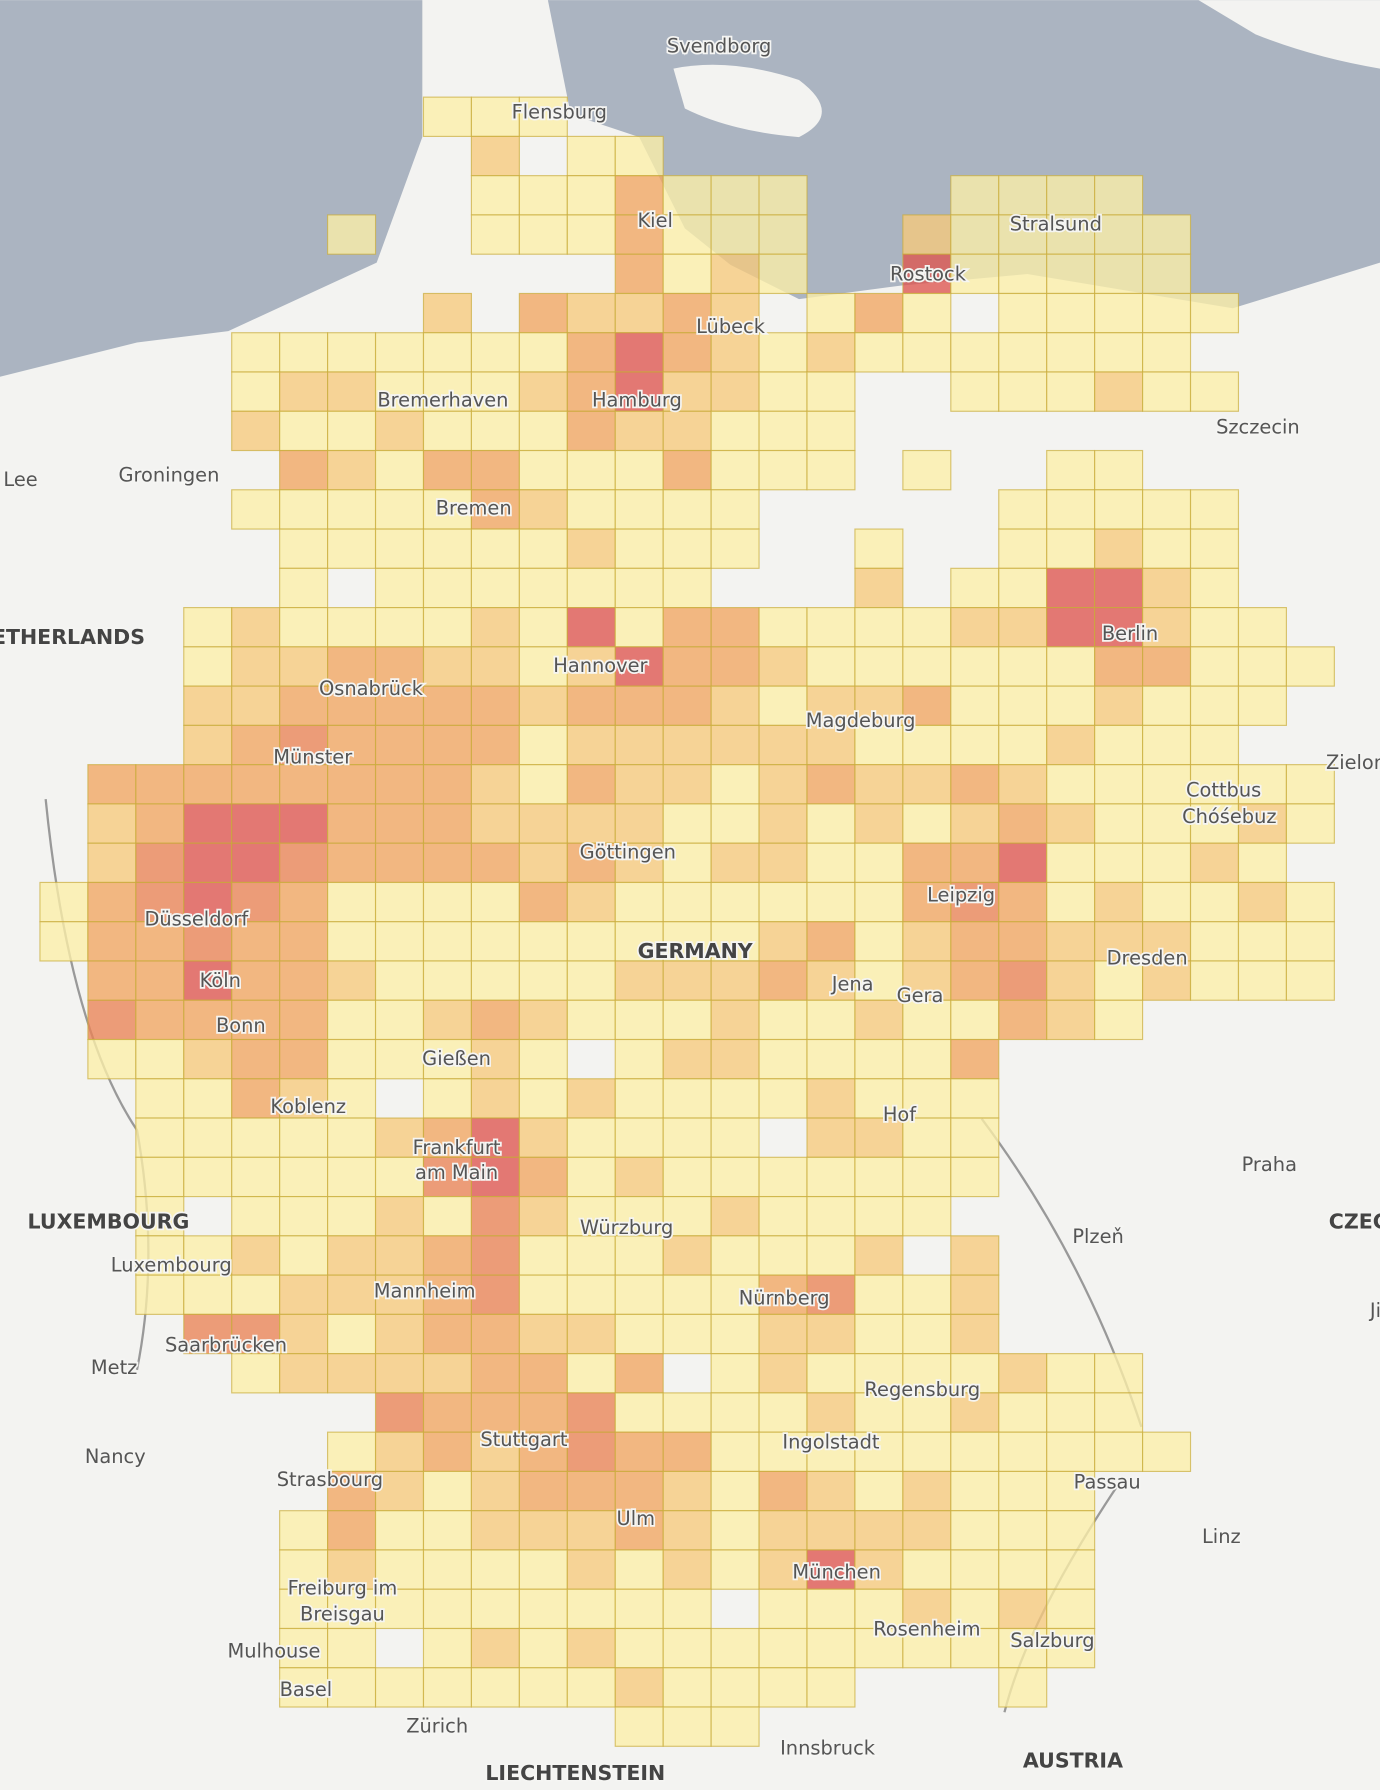 The image size is (1380, 1790). What do you see at coordinates (456, 1172) in the screenshot?
I see `place-label: am Main` at bounding box center [456, 1172].